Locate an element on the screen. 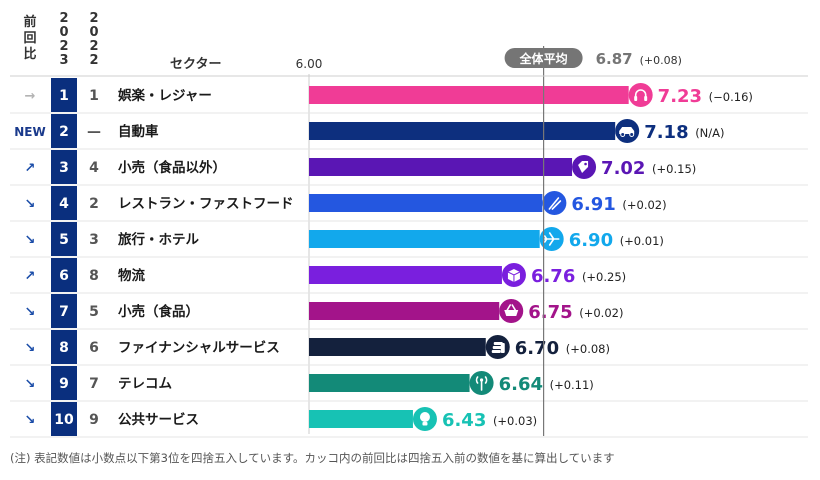 This screenshot has width=820, height=480. value-label: 6.90 is located at coordinates (591, 240).